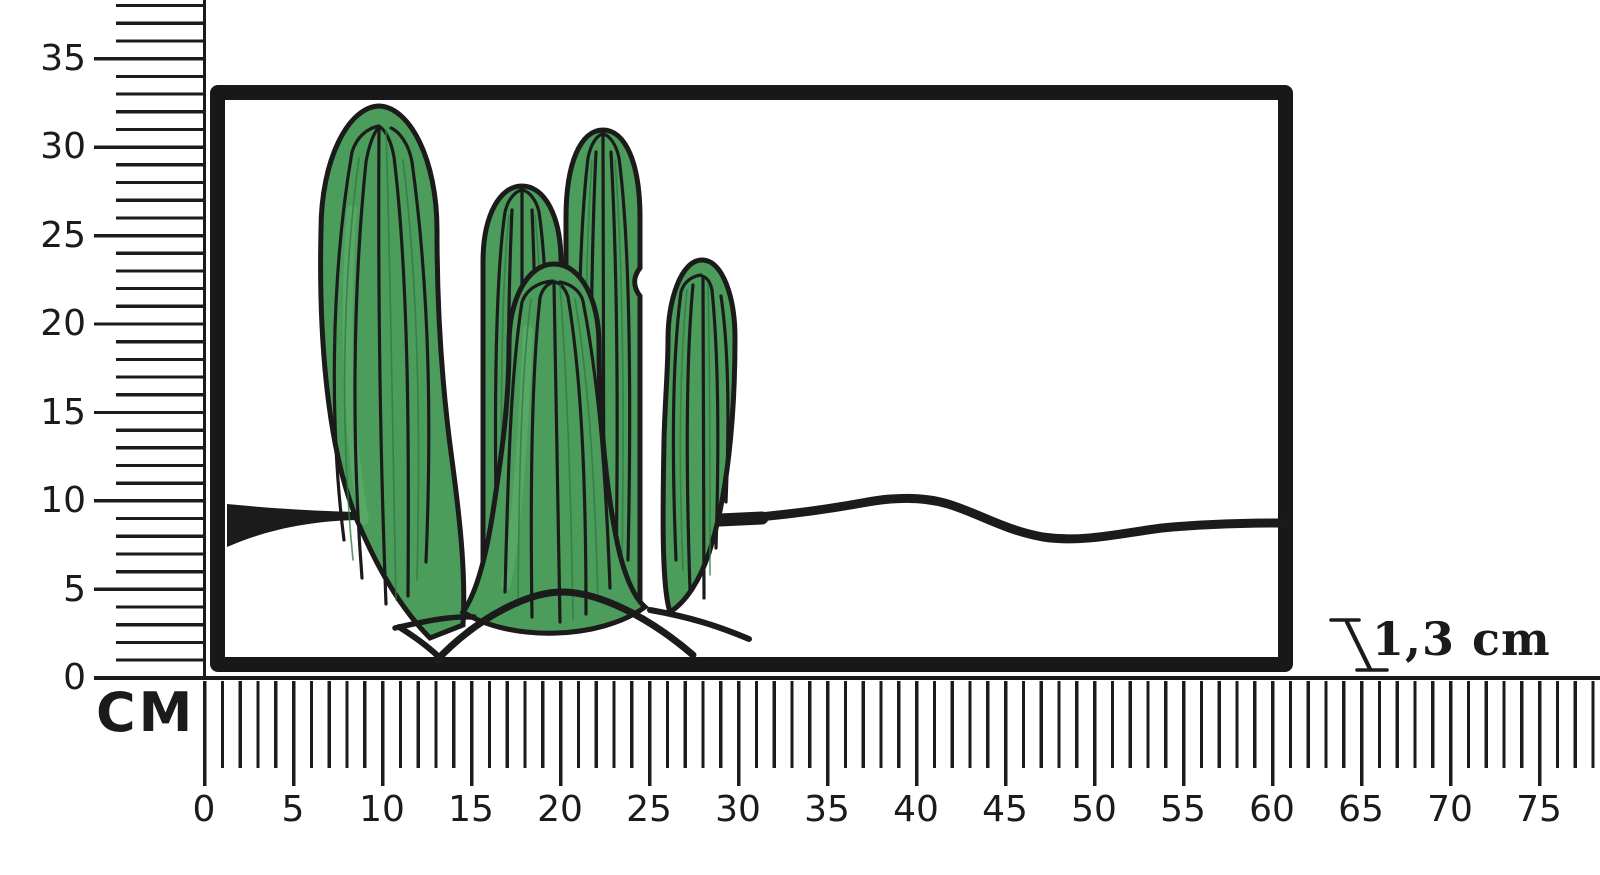 The height and width of the screenshot is (875, 1600). What do you see at coordinates (827, 809) in the screenshot?
I see `horizontal-ruler-label: 35` at bounding box center [827, 809].